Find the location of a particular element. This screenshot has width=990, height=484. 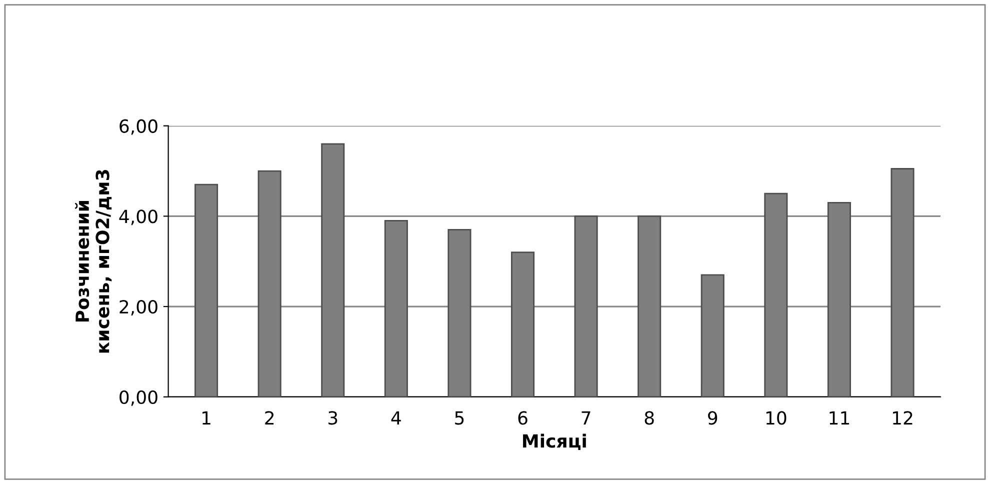

y-tick-label: 6,00 is located at coordinates (139, 127).